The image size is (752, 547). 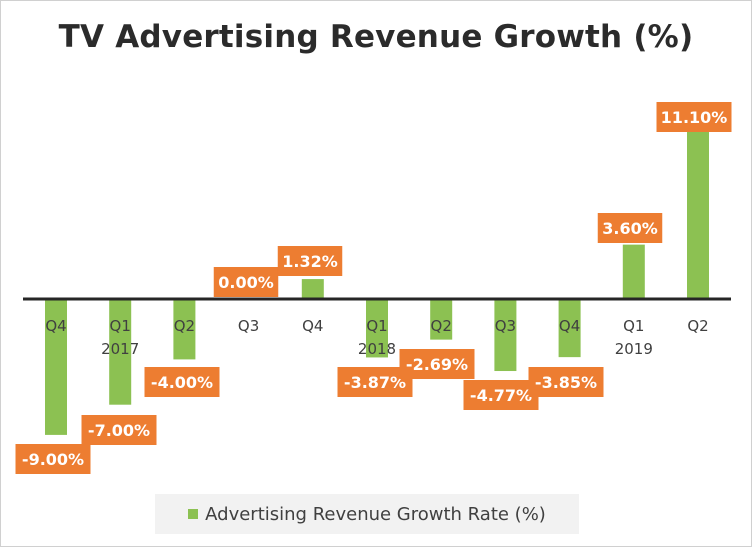 I want to click on data-label-9: 3.60%, so click(x=630, y=228).